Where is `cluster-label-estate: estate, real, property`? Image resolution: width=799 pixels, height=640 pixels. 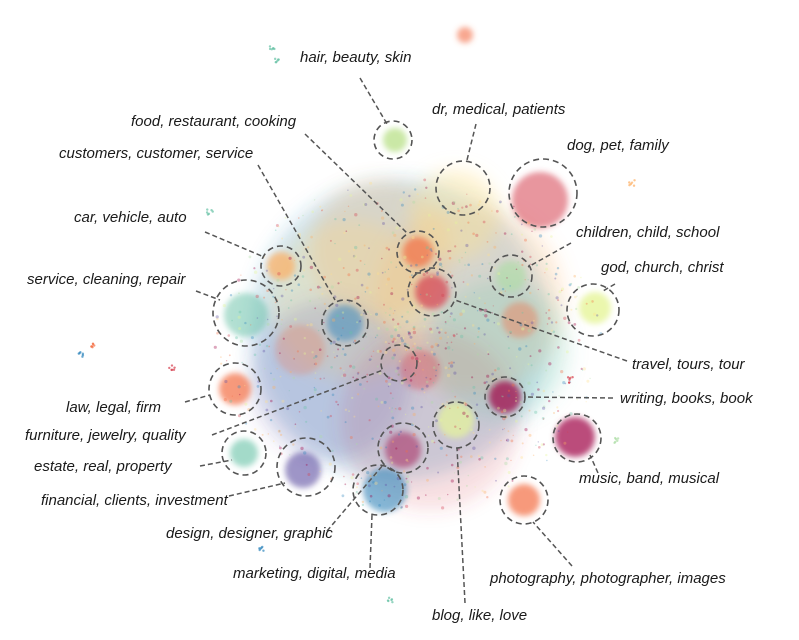 cluster-label-estate: estate, real, property is located at coordinates (103, 466).